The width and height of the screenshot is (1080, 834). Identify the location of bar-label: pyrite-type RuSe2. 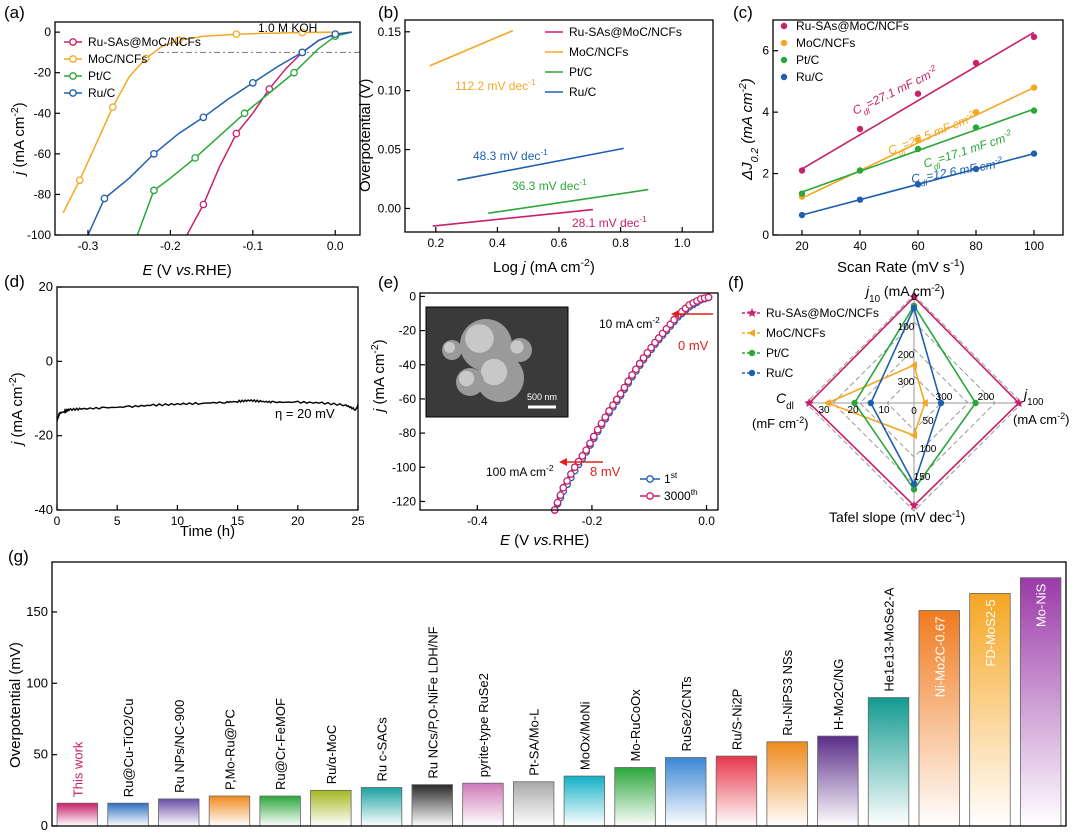
(483, 725).